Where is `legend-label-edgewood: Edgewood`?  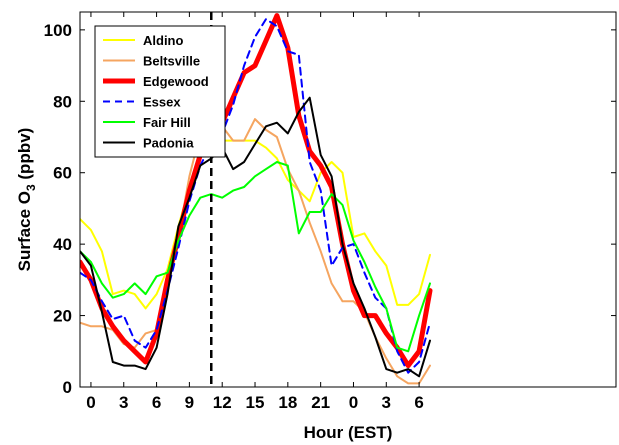
legend-label-edgewood: Edgewood is located at coordinates (176, 81).